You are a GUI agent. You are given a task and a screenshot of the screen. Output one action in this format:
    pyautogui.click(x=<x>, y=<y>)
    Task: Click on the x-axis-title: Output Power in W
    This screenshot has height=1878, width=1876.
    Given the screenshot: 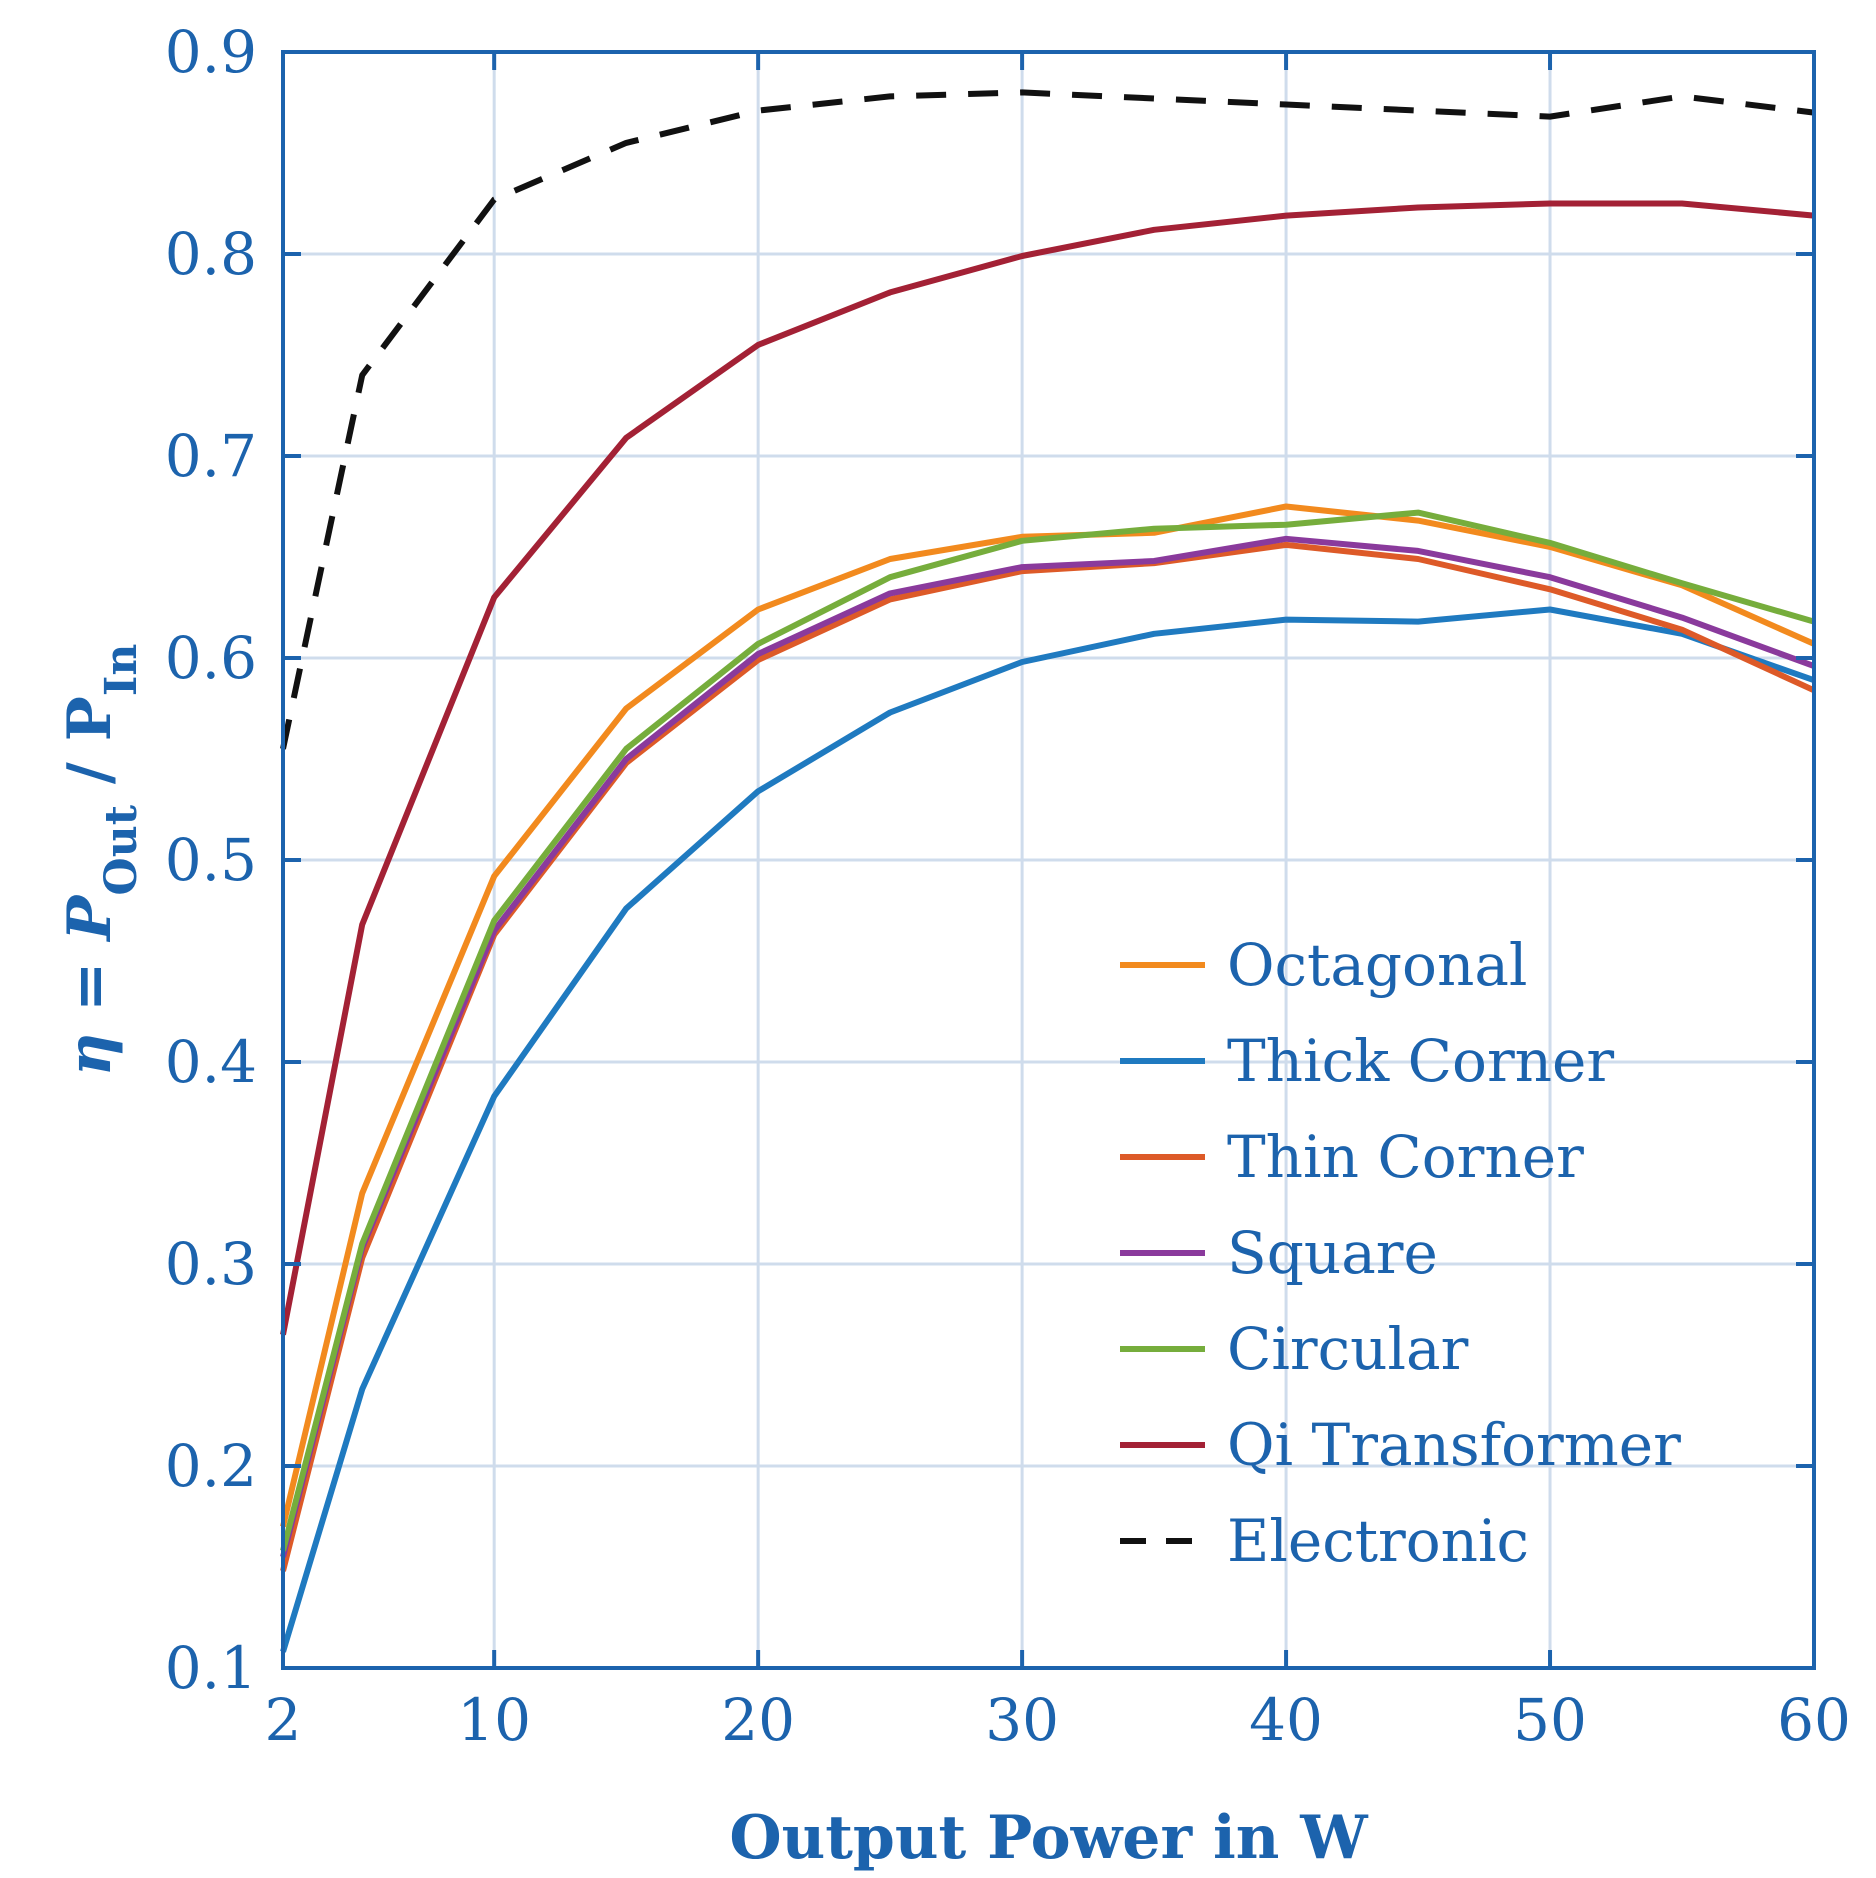 What is the action you would take?
    pyautogui.click(x=1049, y=1838)
    